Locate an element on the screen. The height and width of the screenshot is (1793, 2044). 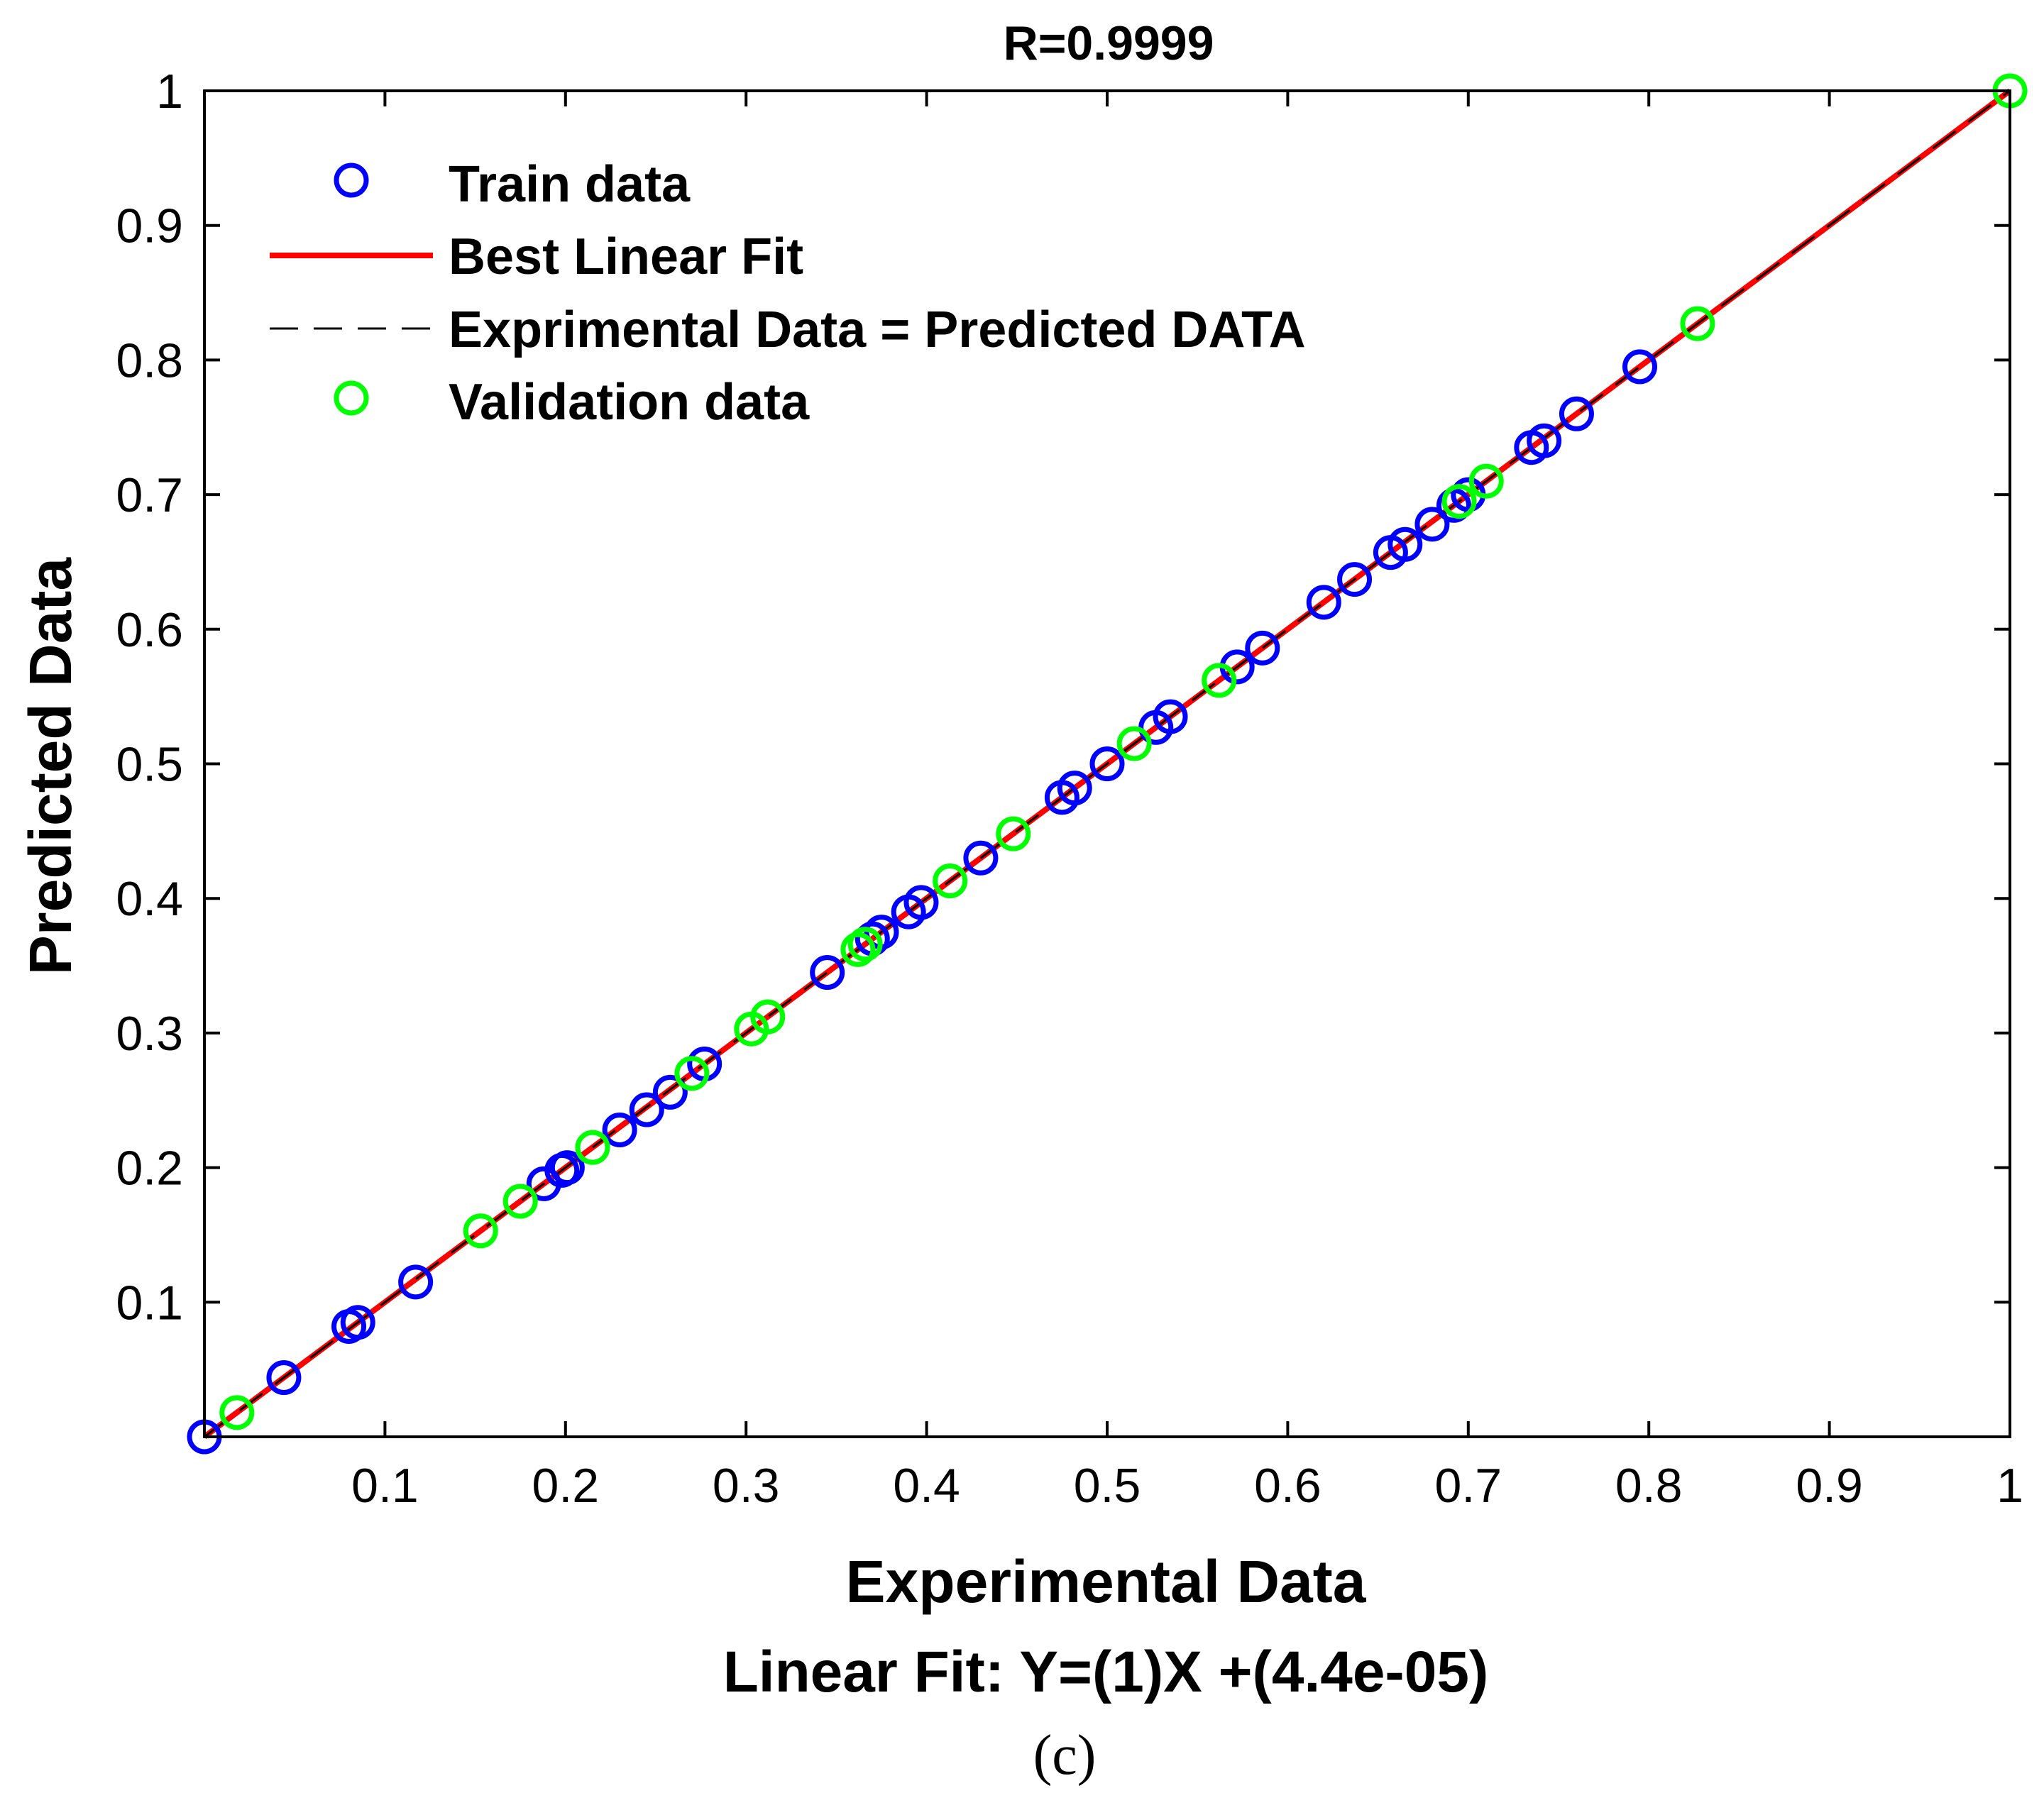
x-tick-label: 0.7 is located at coordinates (1469, 1486).